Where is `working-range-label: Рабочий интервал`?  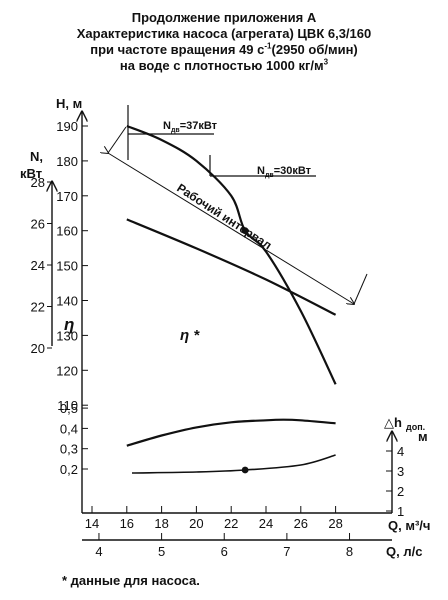 working-range-label: Рабочий интервал is located at coordinates (224, 217).